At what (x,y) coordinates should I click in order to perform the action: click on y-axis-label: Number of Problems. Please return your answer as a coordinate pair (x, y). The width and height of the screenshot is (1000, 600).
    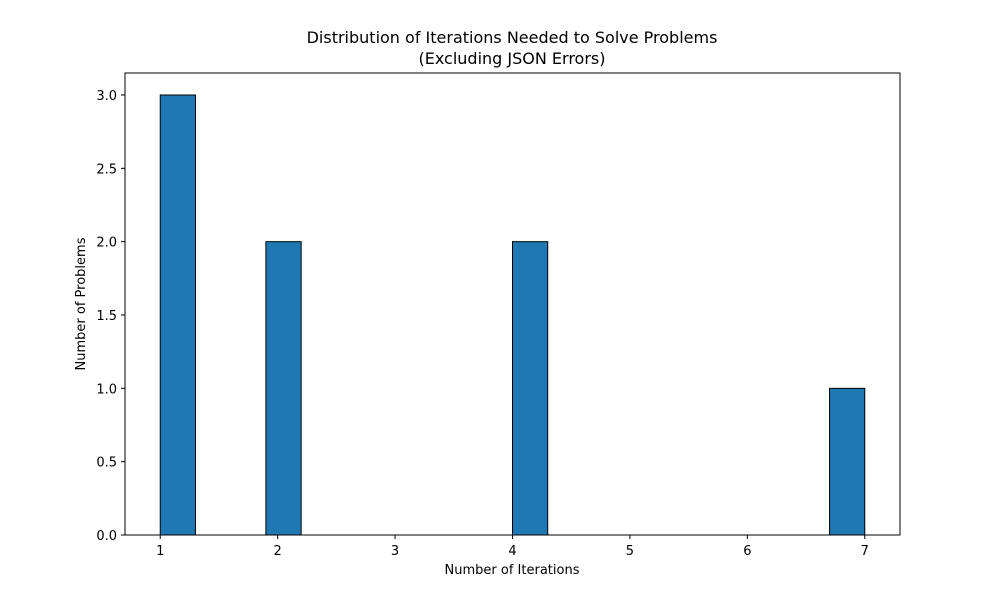
    Looking at the image, I should click on (81, 303).